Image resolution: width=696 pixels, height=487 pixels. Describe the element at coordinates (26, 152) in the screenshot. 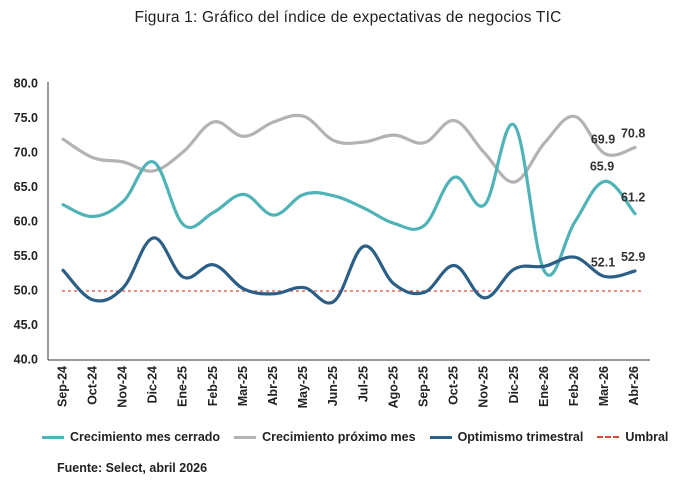

I see `y-tick-label: 70.0` at that location.